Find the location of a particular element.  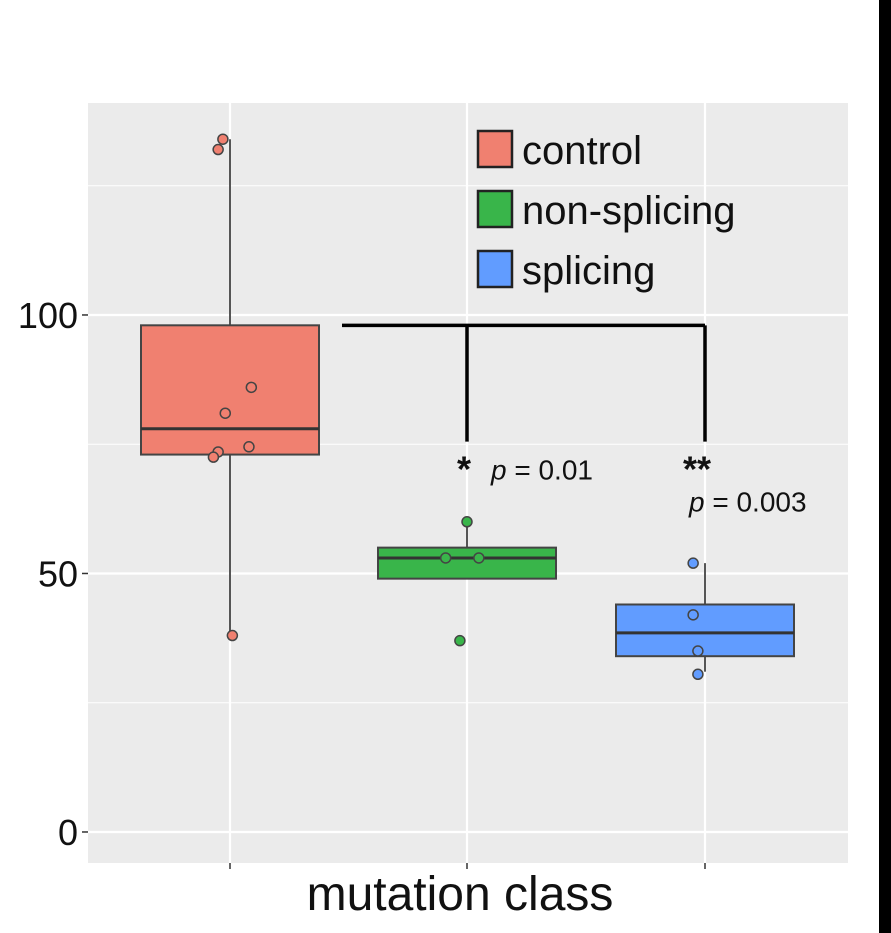

significance-bracket: * p = 0.01 **p = 0.003 is located at coordinates (574, 420).